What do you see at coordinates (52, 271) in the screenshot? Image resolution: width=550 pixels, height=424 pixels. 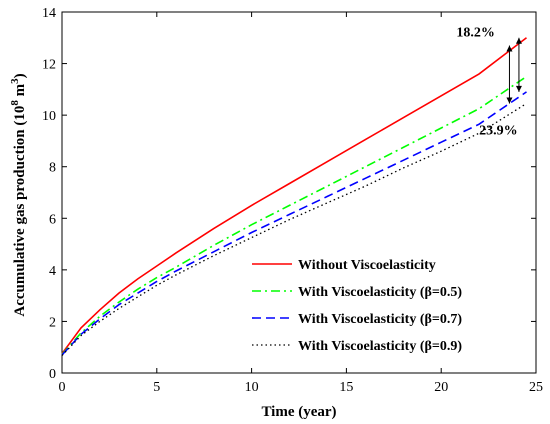 I see `y-tick-label: 4` at bounding box center [52, 271].